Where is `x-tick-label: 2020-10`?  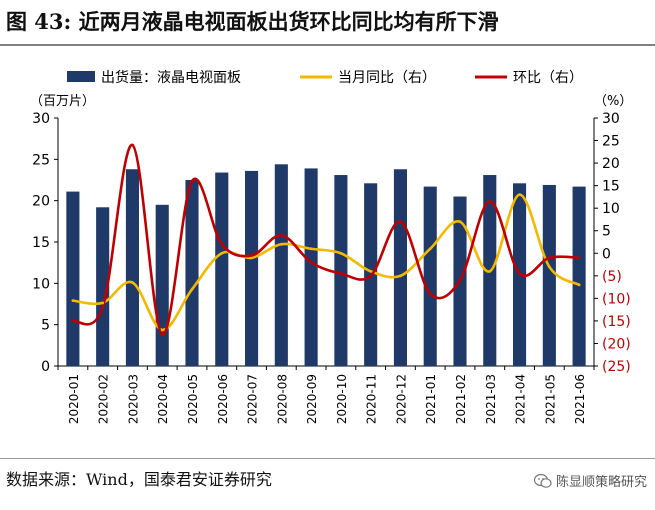
x-tick-label: 2020-10 is located at coordinates (342, 399).